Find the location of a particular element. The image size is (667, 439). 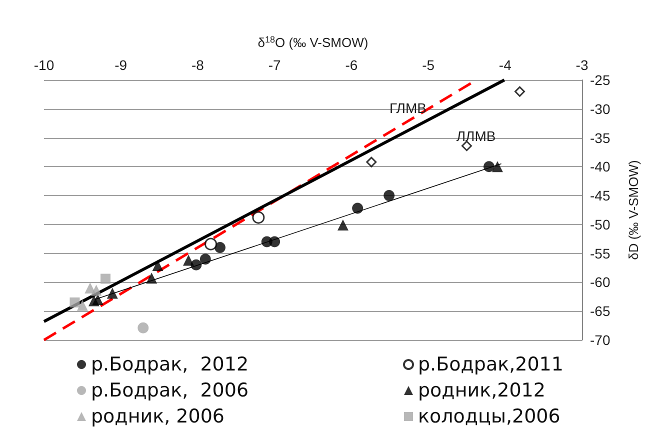

x-tick-label: -7 is located at coordinates (275, 65).